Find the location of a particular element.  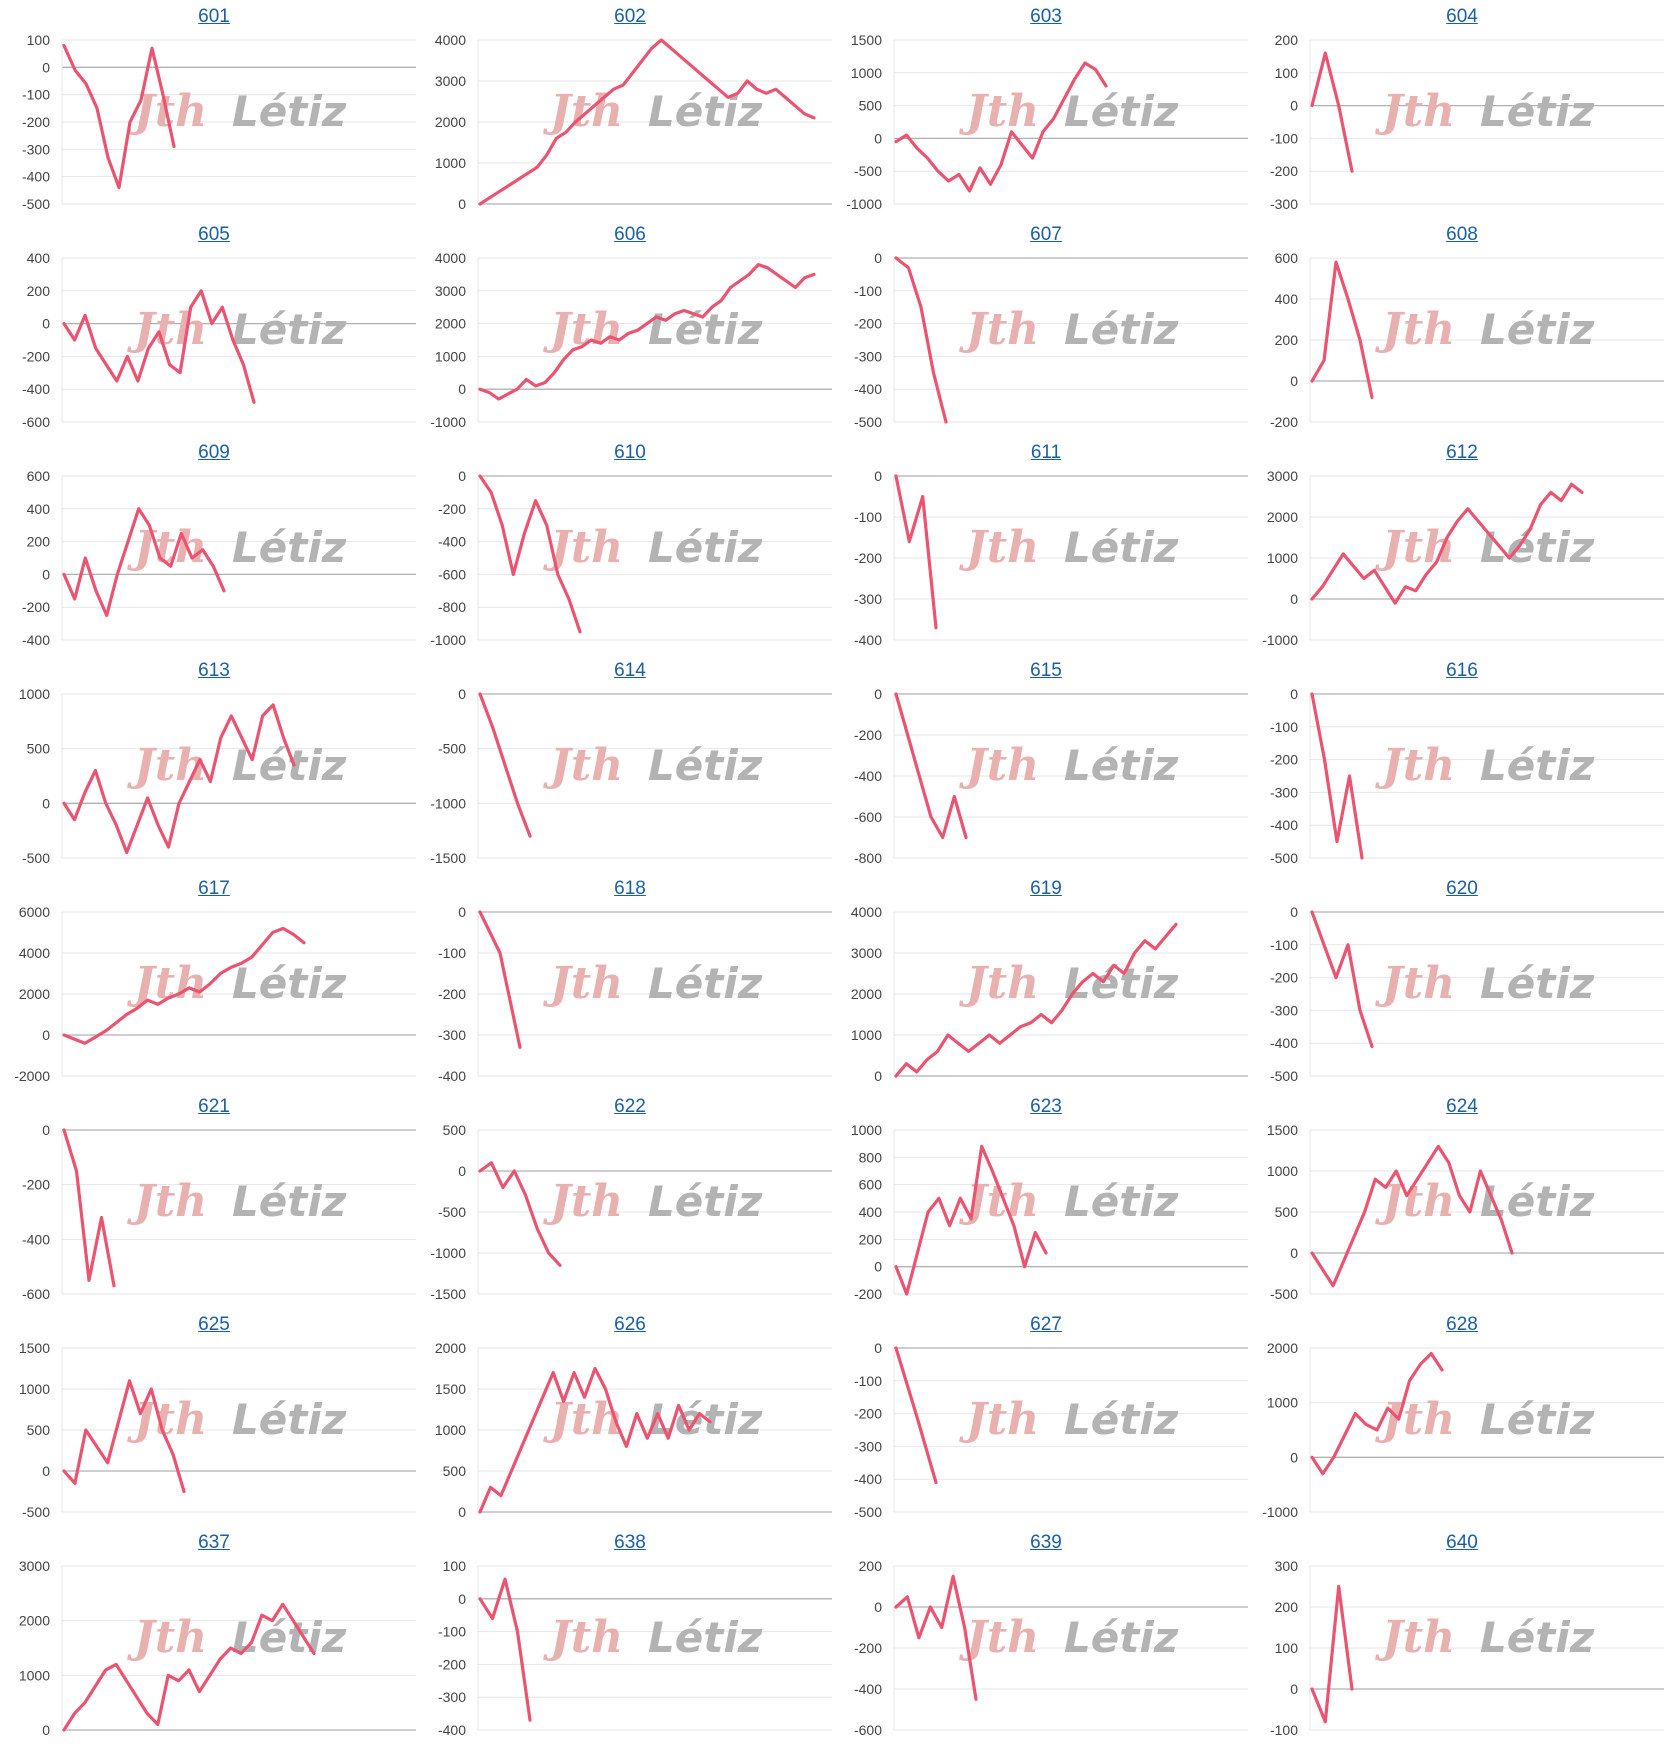

chart-title-link: 604 is located at coordinates (1462, 16).